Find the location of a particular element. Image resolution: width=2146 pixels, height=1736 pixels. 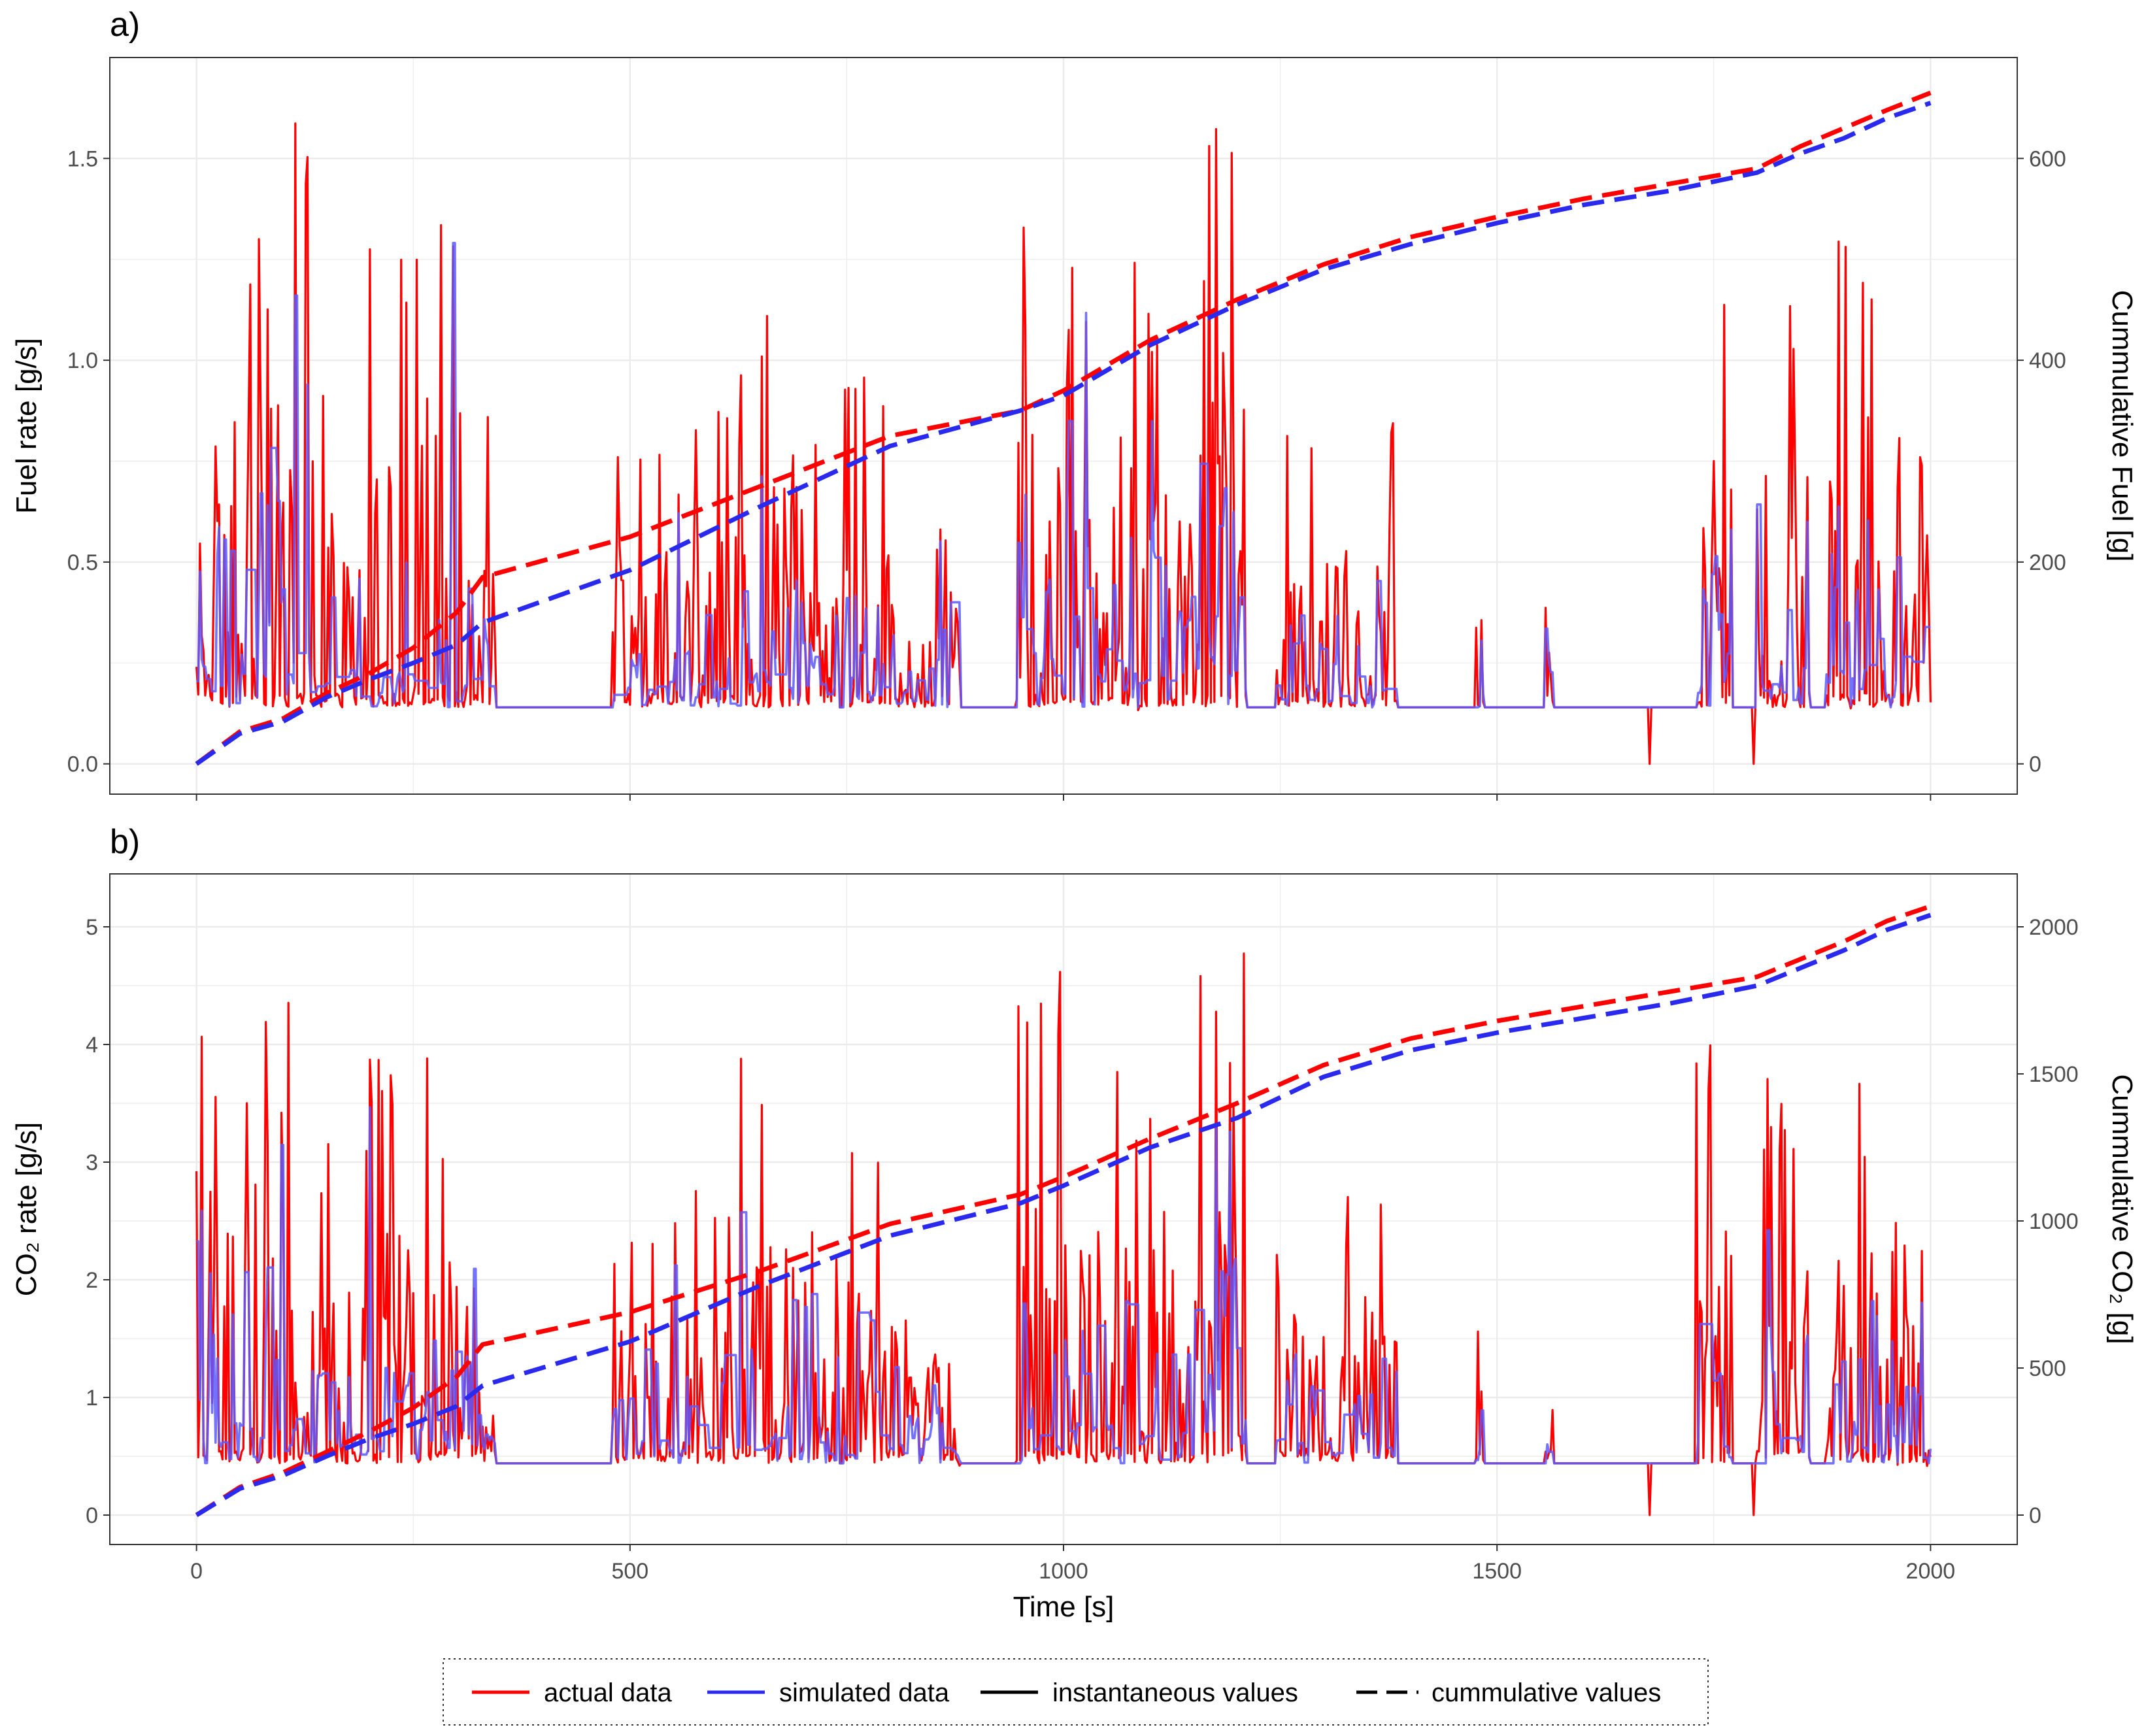

x-axis-ticks-co2: 0 500 1000 1500 2000 is located at coordinates (1072, 1564).